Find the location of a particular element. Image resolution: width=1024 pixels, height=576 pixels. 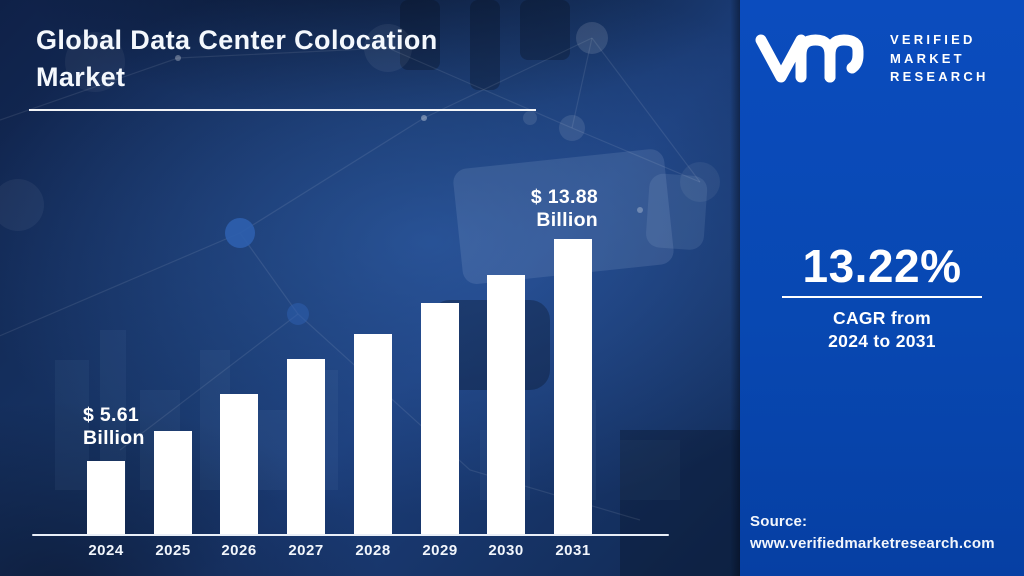

x-tick-2025: 2025 is located at coordinates (173, 550).